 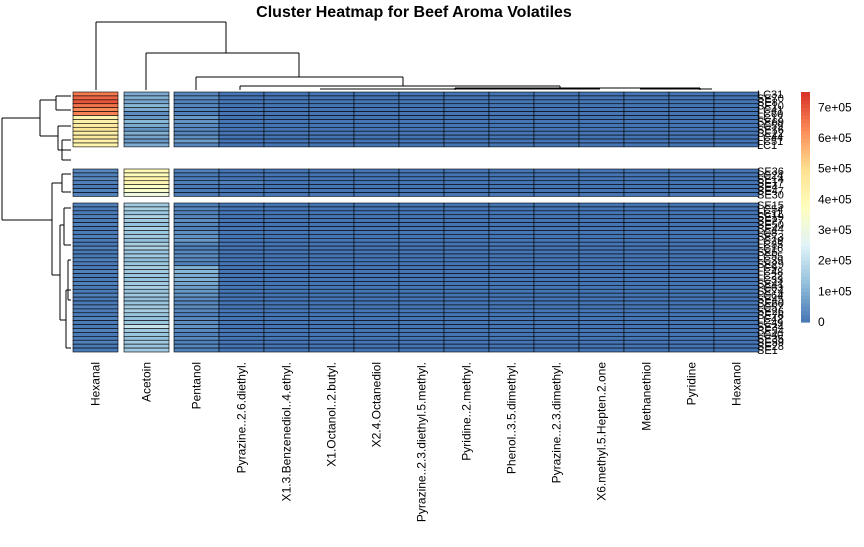 What do you see at coordinates (770, 277) in the screenshot?
I see `row-label: LC22` at bounding box center [770, 277].